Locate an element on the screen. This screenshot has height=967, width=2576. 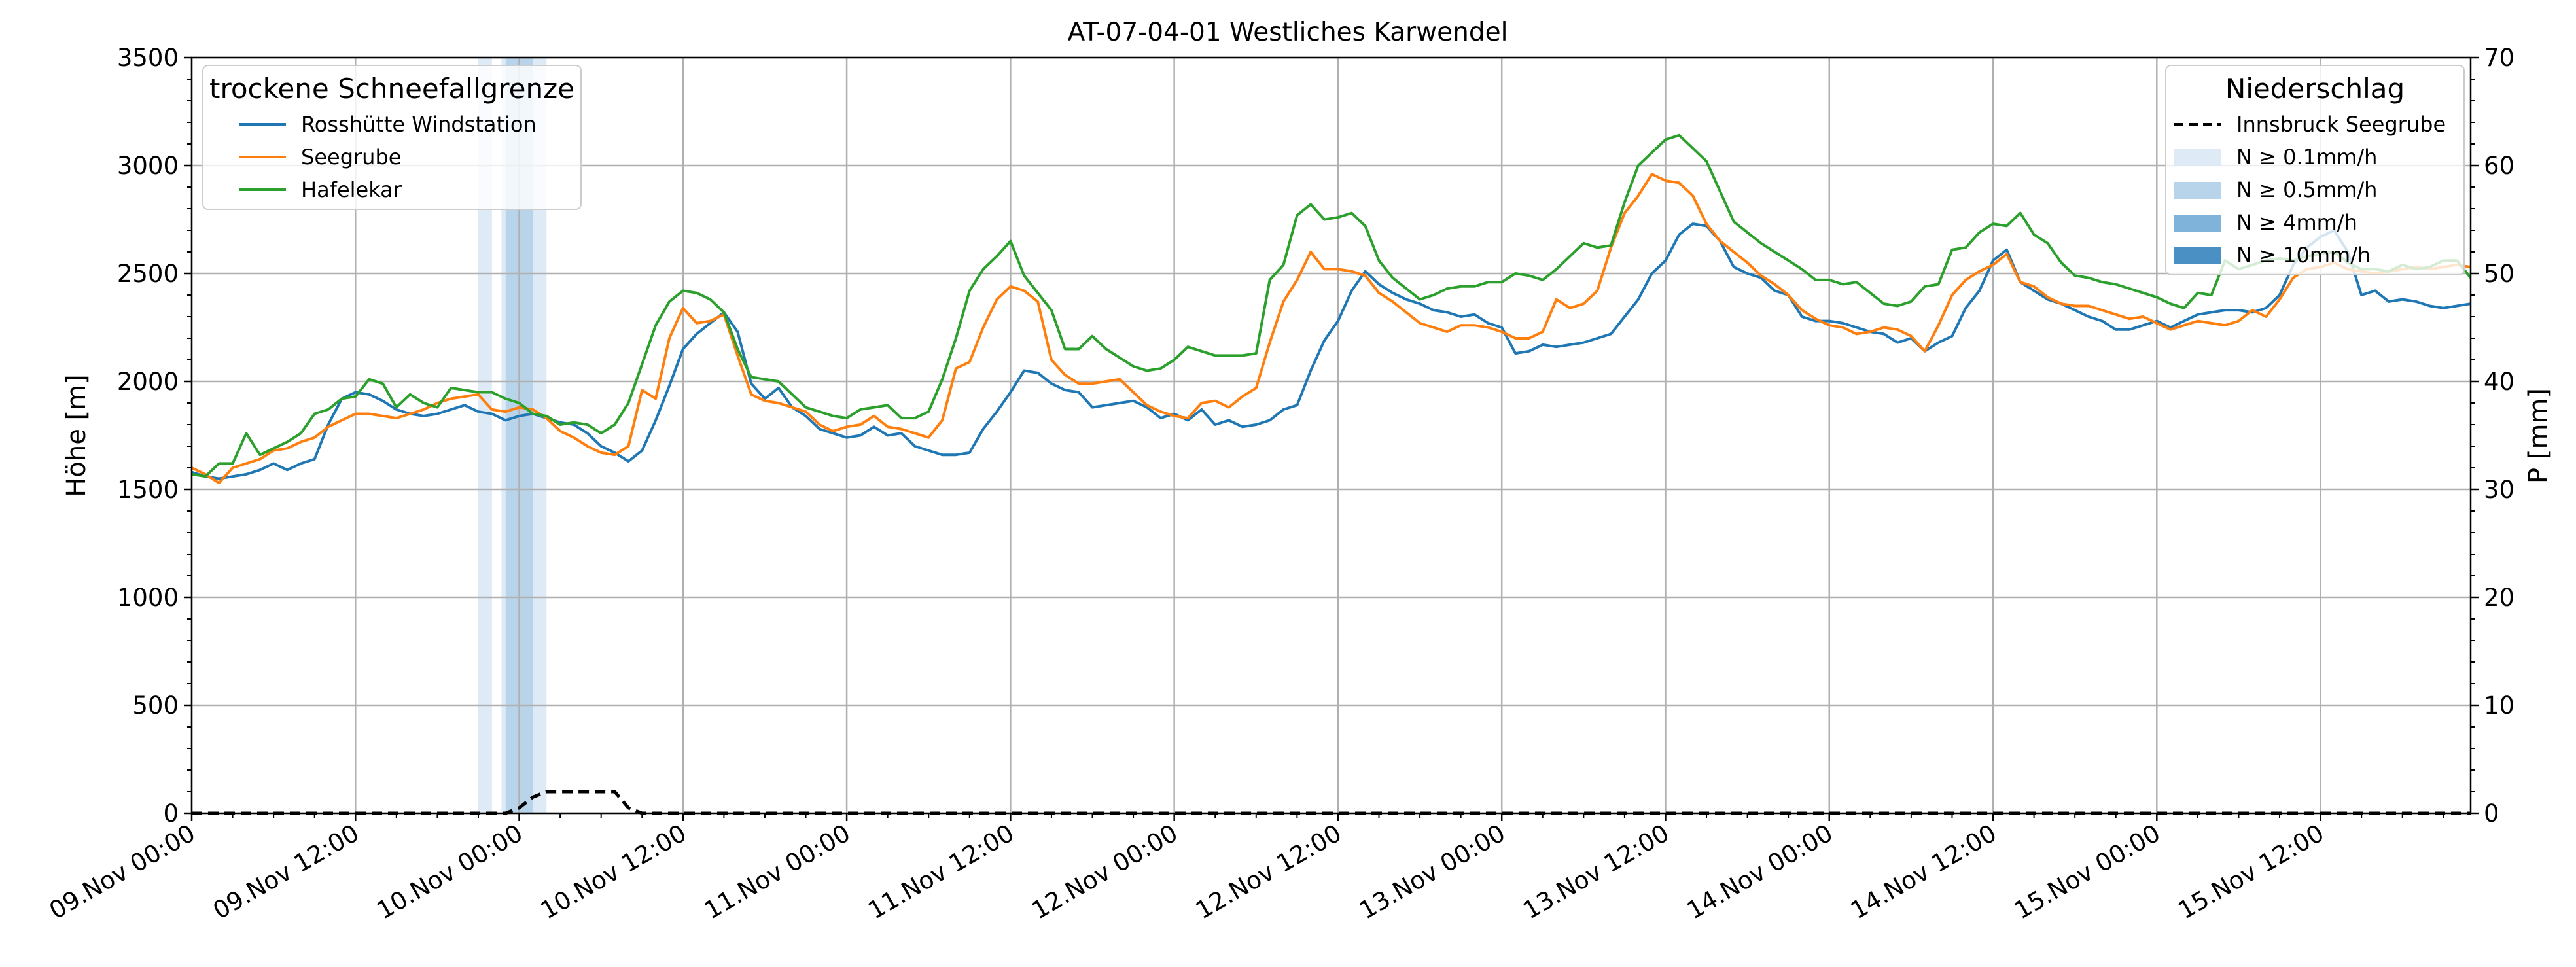
legend-snowline-title: trockene Schneefallgrenze is located at coordinates (391, 89).